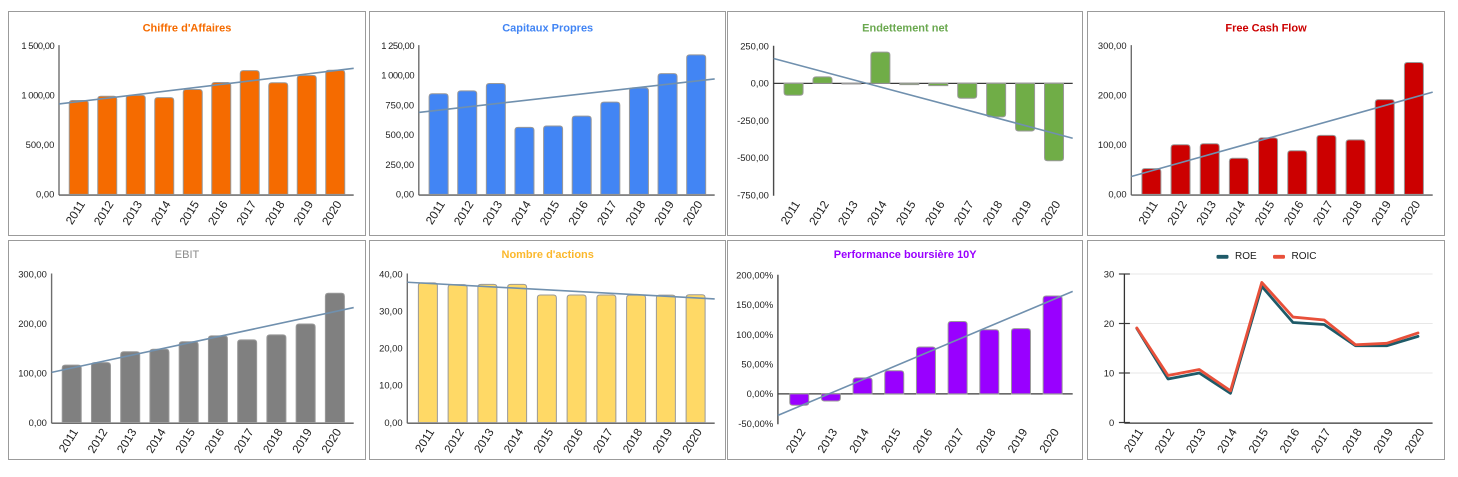  I want to click on svg-text: 40,00, so click(390, 273).